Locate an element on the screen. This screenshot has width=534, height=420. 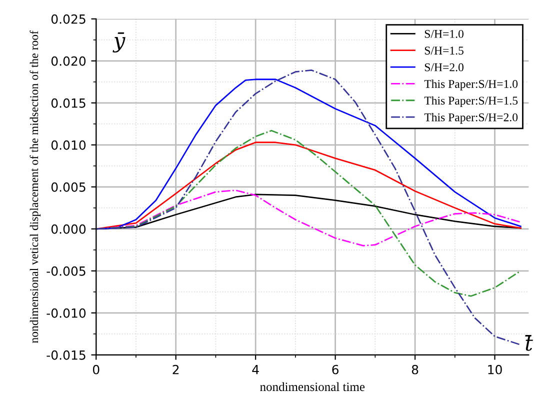
legend-label: This Paper:S/H=2.0 is located at coordinates (471, 118).